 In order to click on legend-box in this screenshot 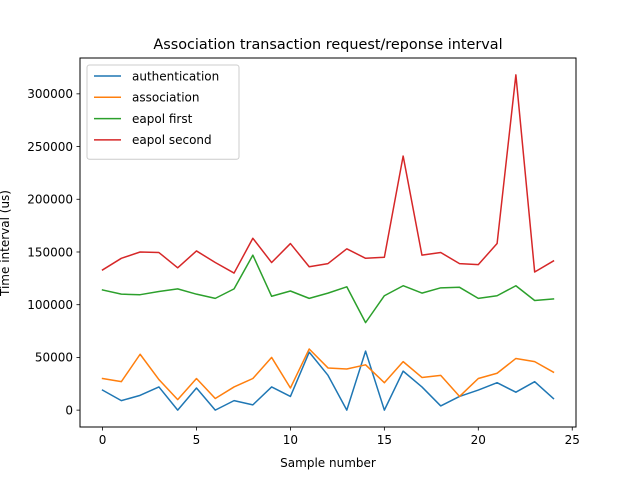, I will do `click(163, 112)`.